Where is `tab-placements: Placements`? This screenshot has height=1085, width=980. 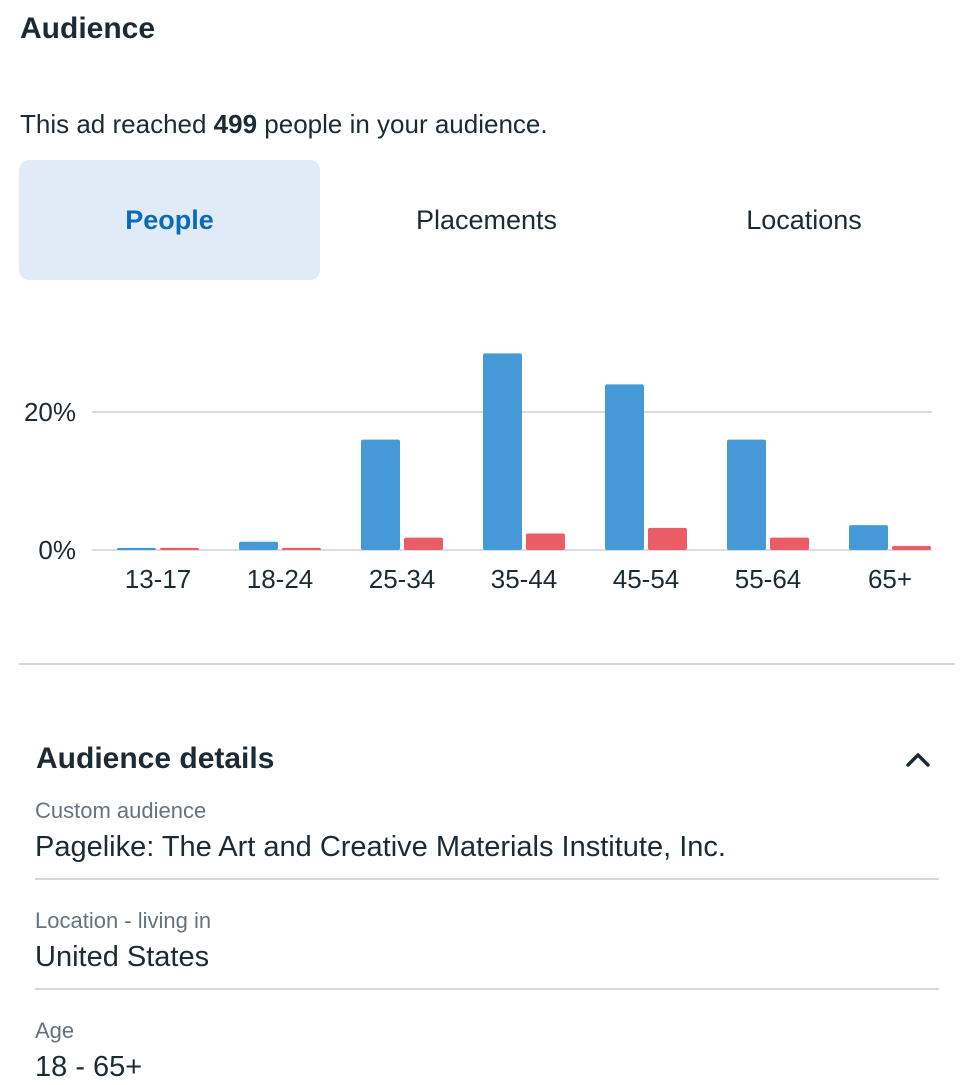 tab-placements: Placements is located at coordinates (486, 219).